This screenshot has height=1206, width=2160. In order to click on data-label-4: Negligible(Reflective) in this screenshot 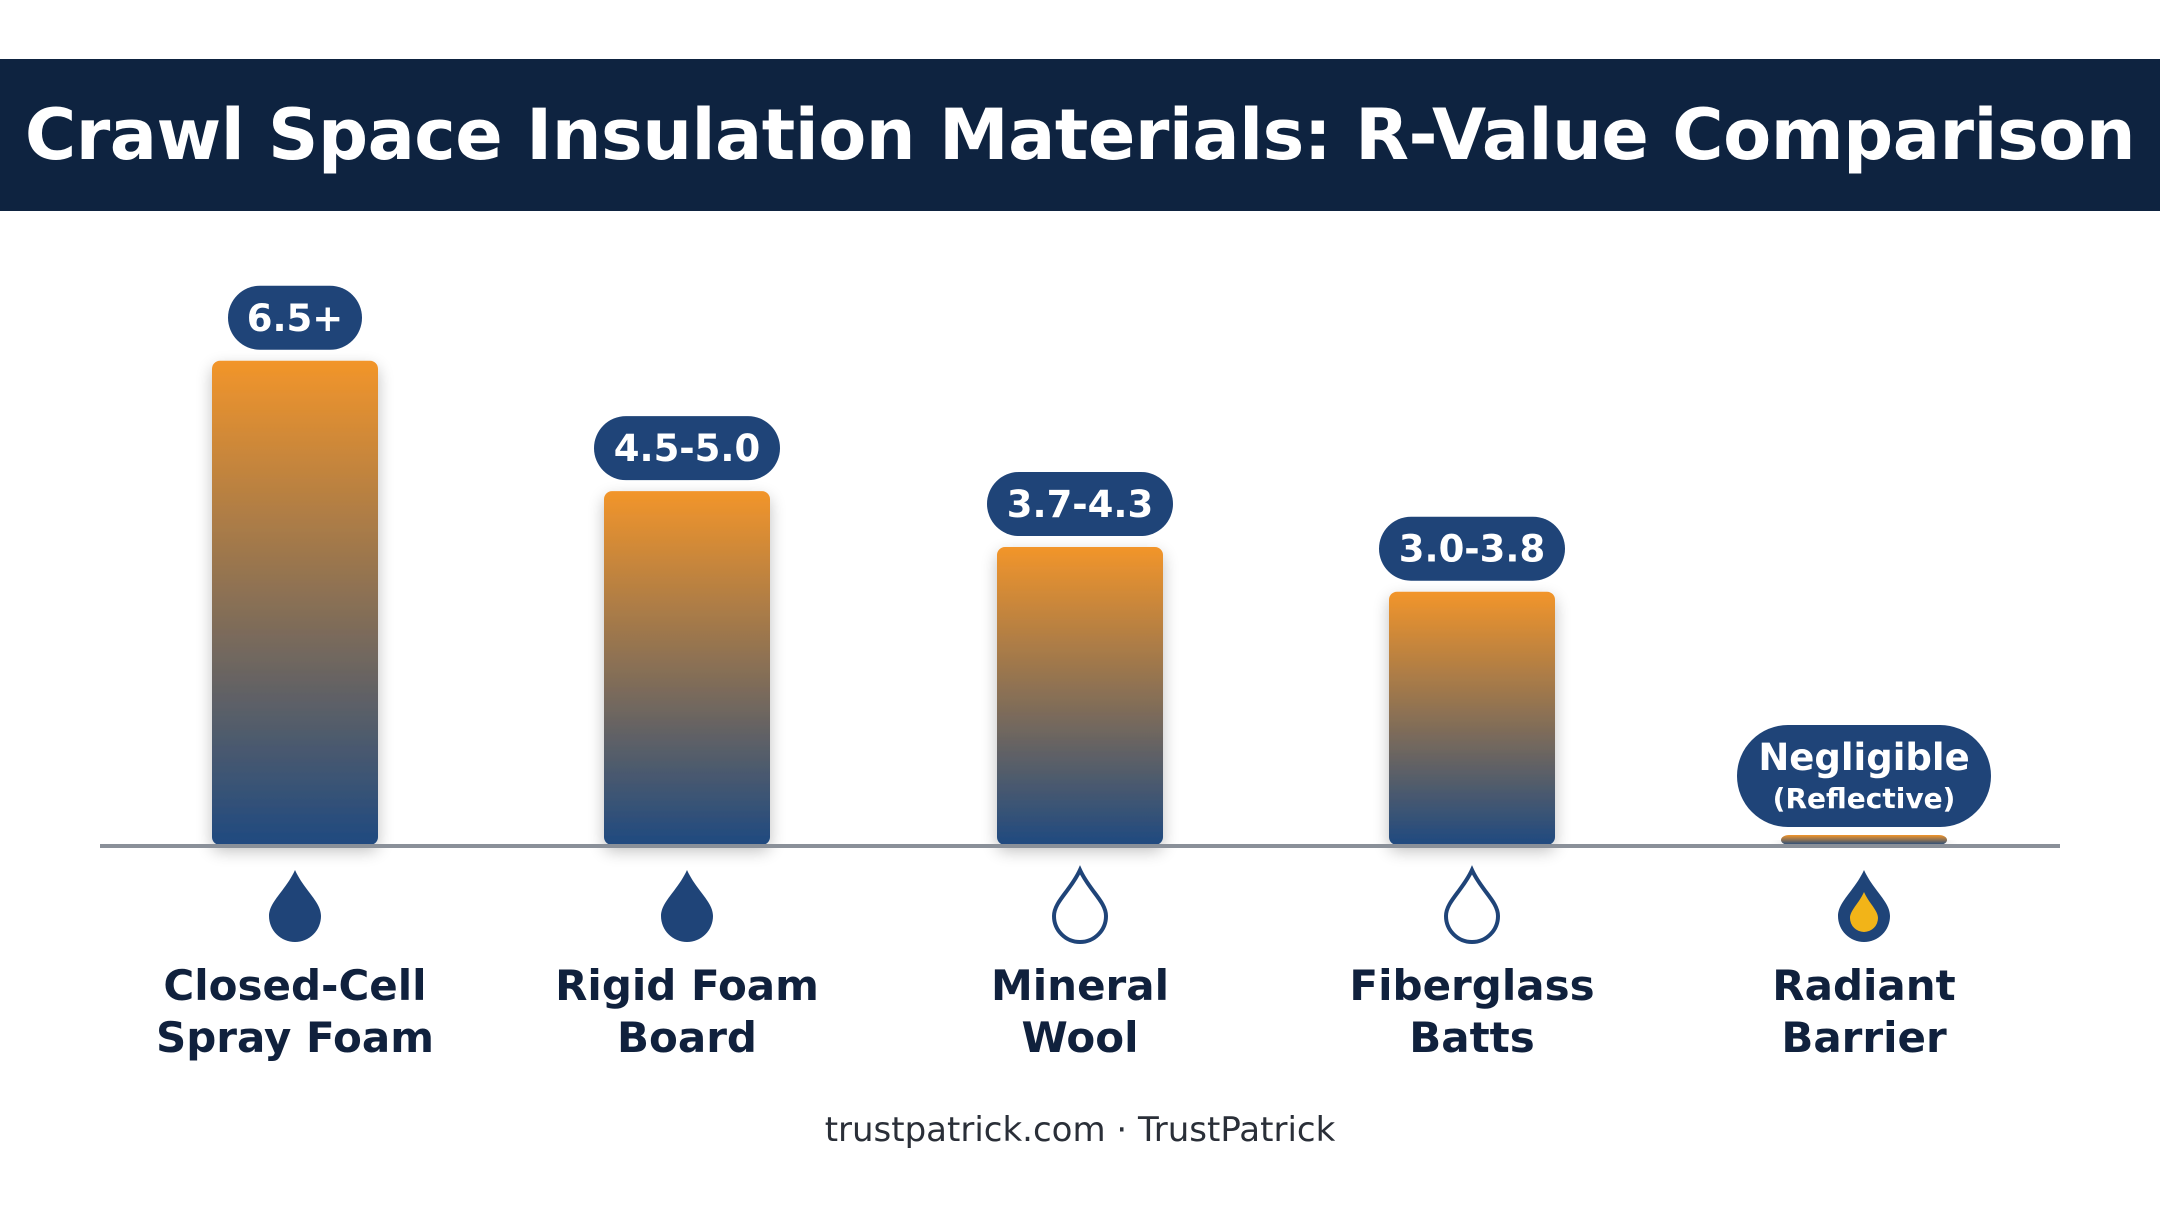, I will do `click(1864, 776)`.